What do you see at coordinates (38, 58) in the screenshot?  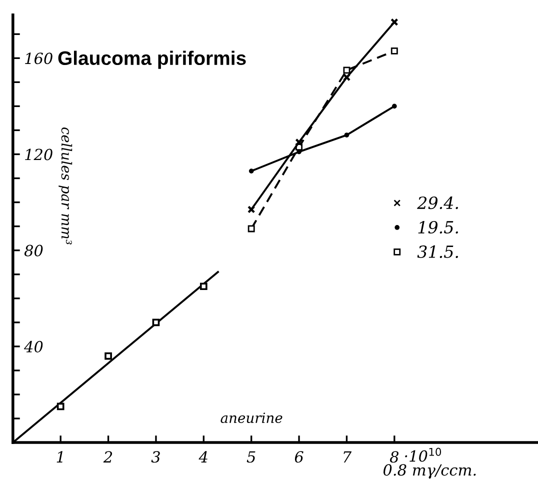 I see `y-tick-label: 160` at bounding box center [38, 58].